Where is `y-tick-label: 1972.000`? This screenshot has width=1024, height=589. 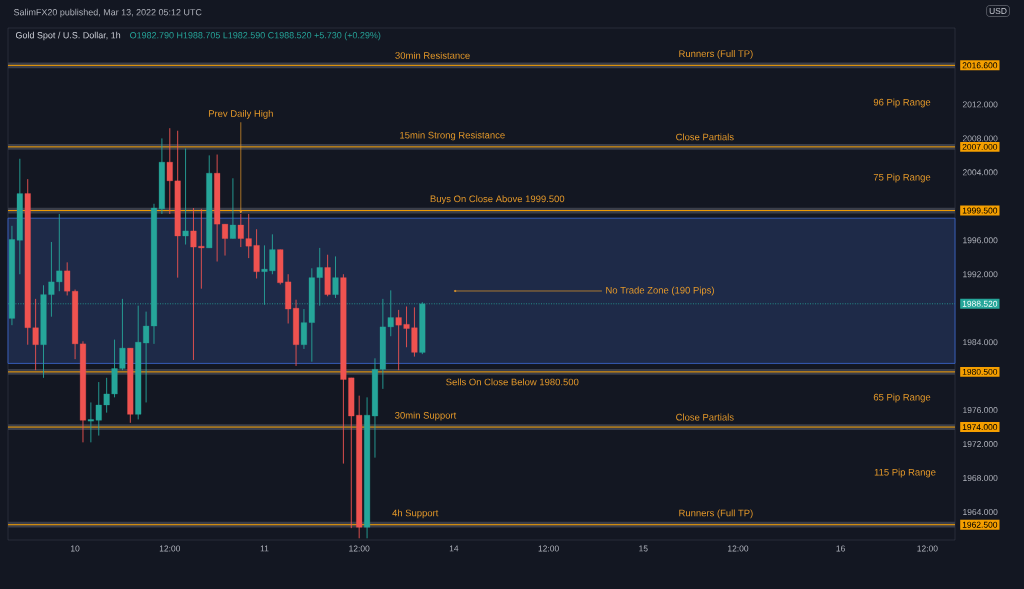 y-tick-label: 1972.000 is located at coordinates (980, 444).